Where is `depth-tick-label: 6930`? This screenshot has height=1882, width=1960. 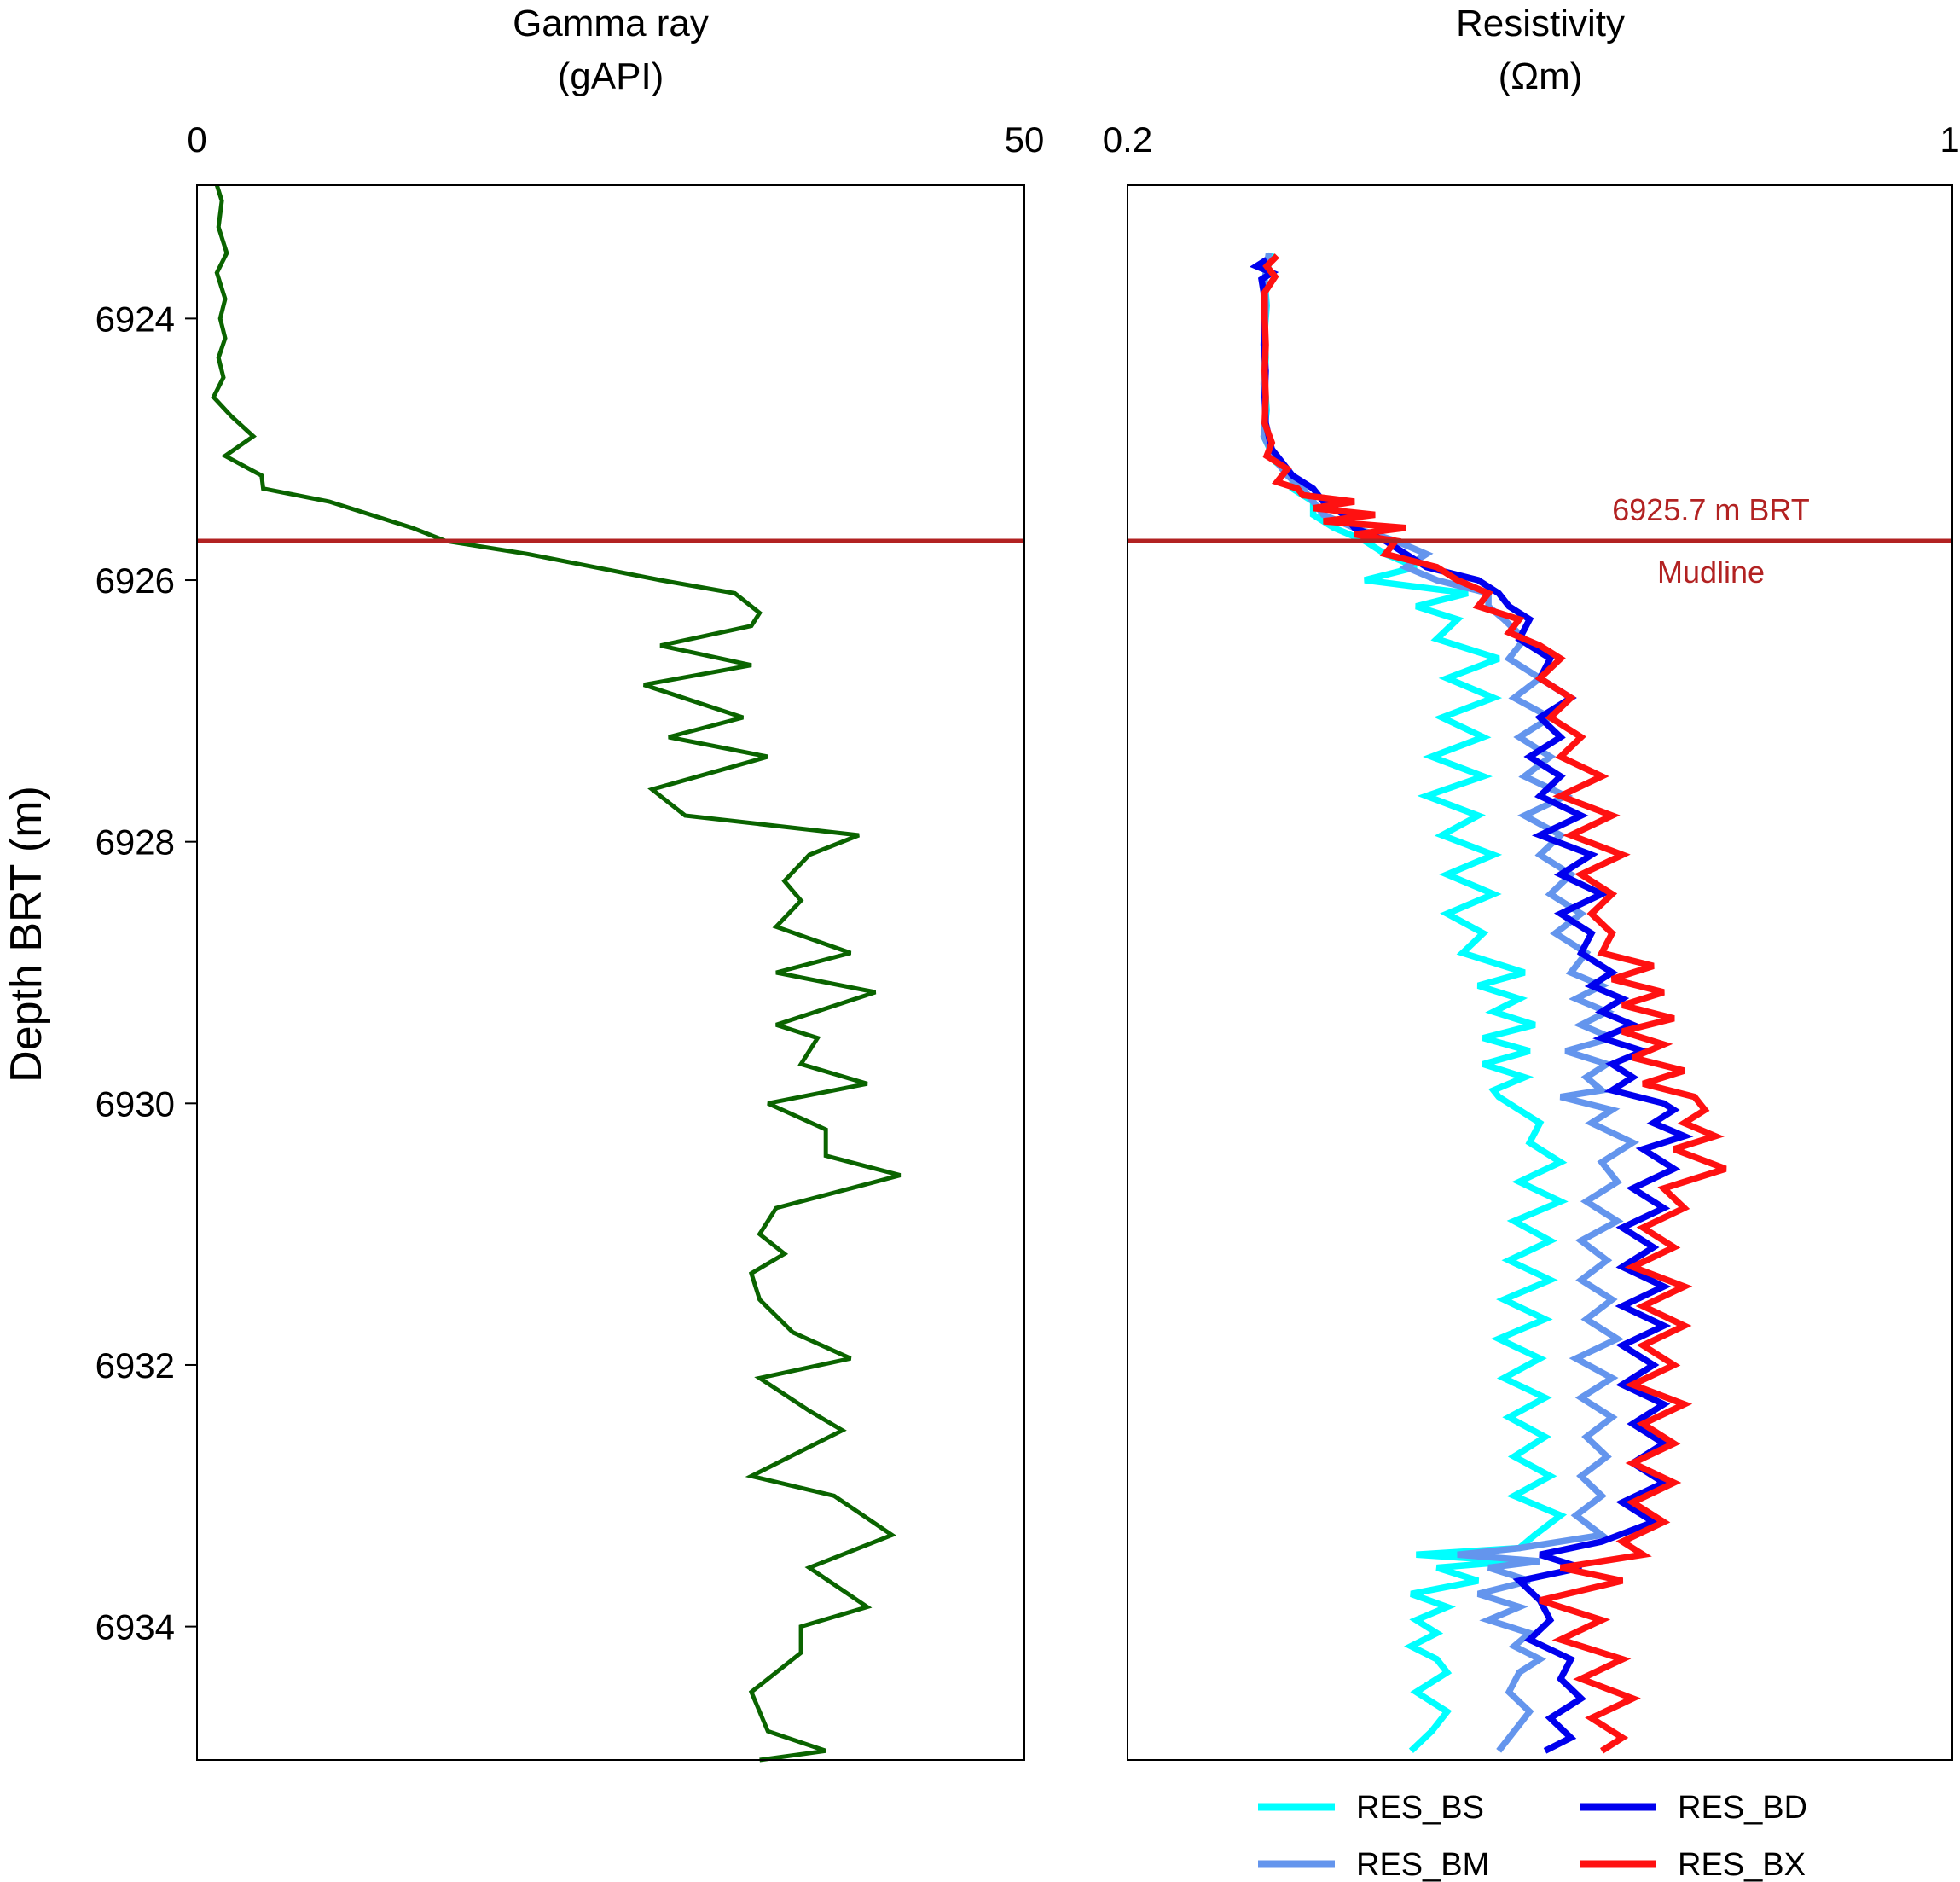 depth-tick-label: 6930 is located at coordinates (135, 1104).